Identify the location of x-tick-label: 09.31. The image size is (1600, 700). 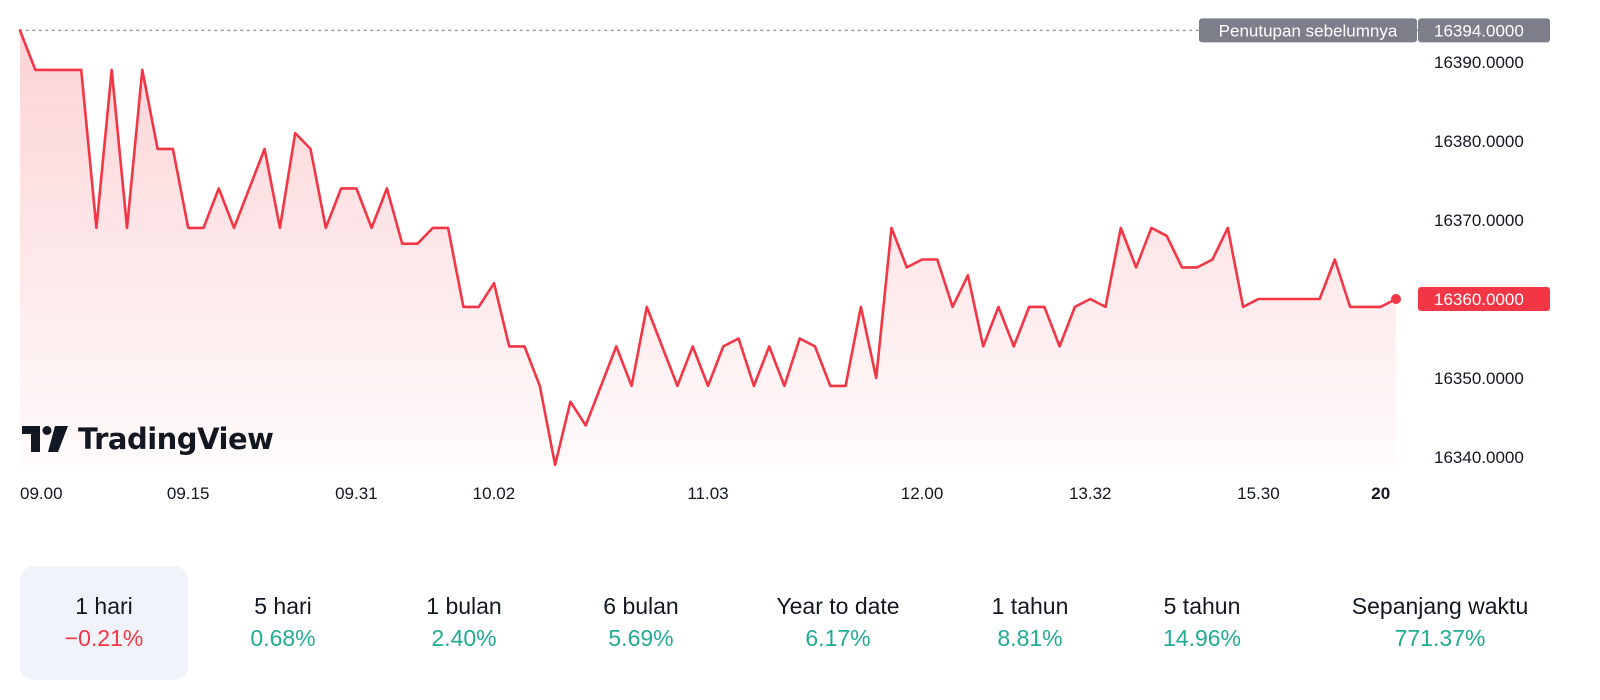
(356, 493).